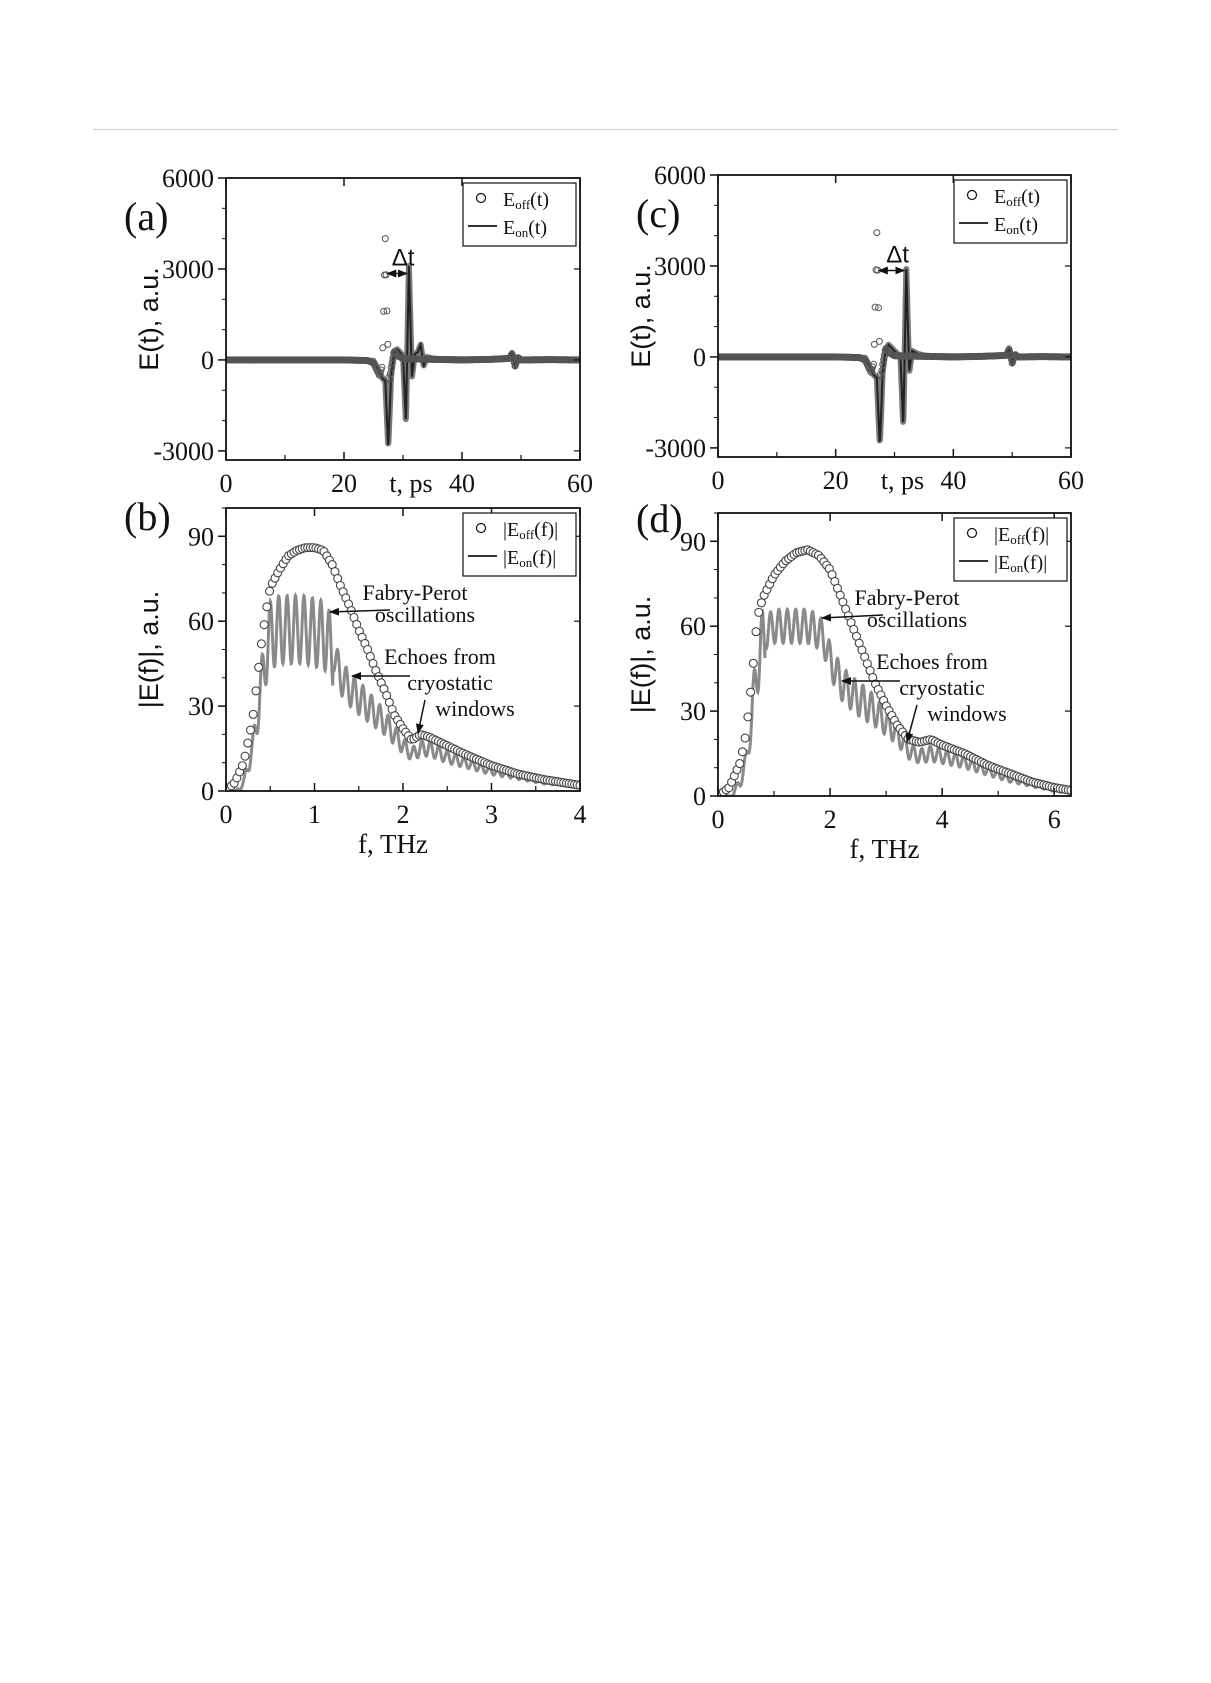 Image resolution: width=1211 pixels, height=1683 pixels. What do you see at coordinates (1054, 819) in the screenshot?
I see `x-tick-label: 6` at bounding box center [1054, 819].